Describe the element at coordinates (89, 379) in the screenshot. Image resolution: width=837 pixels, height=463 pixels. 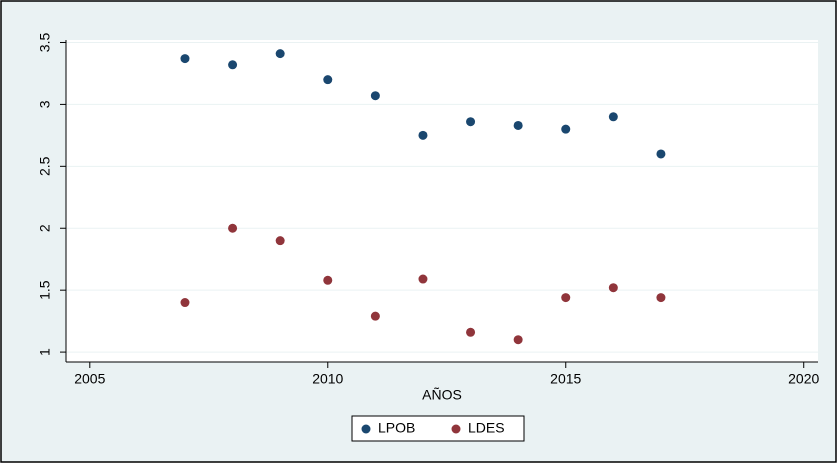
I see `x-tick-label: 2005` at that location.